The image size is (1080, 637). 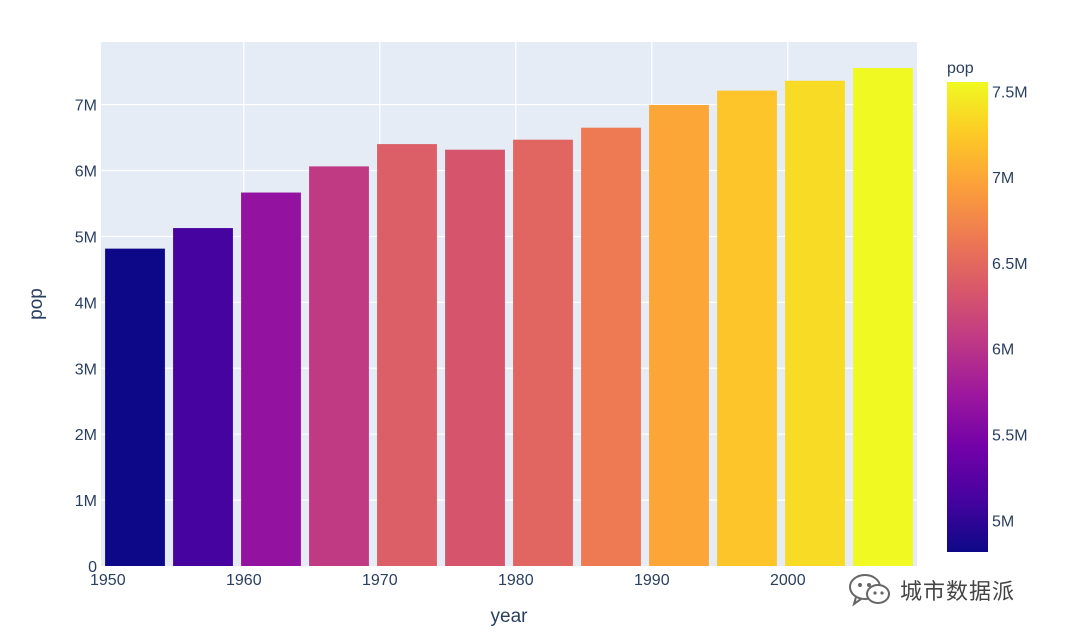 What do you see at coordinates (967, 317) in the screenshot?
I see `colorbar-gradient` at bounding box center [967, 317].